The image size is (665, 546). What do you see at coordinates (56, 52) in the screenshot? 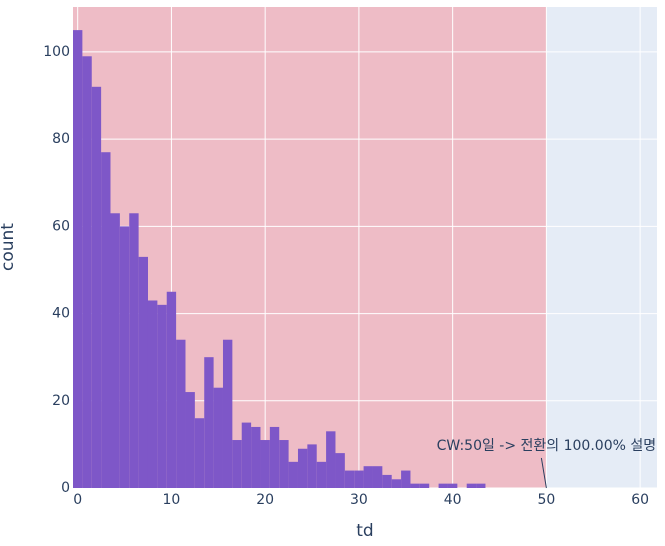
I see `y-tick-label: 100` at bounding box center [56, 52].